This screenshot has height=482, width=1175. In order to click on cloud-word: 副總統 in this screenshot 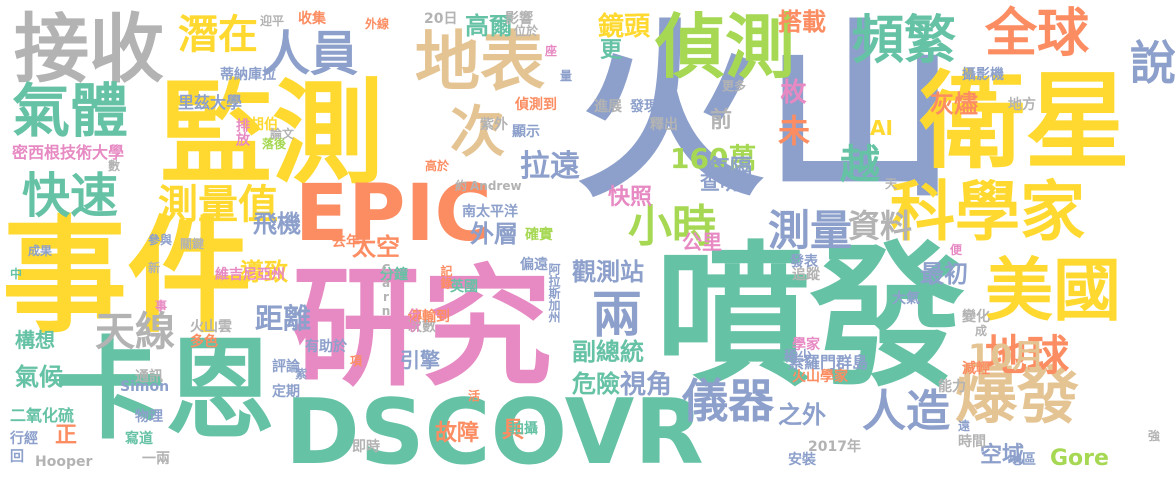, I will do `click(608, 352)`.